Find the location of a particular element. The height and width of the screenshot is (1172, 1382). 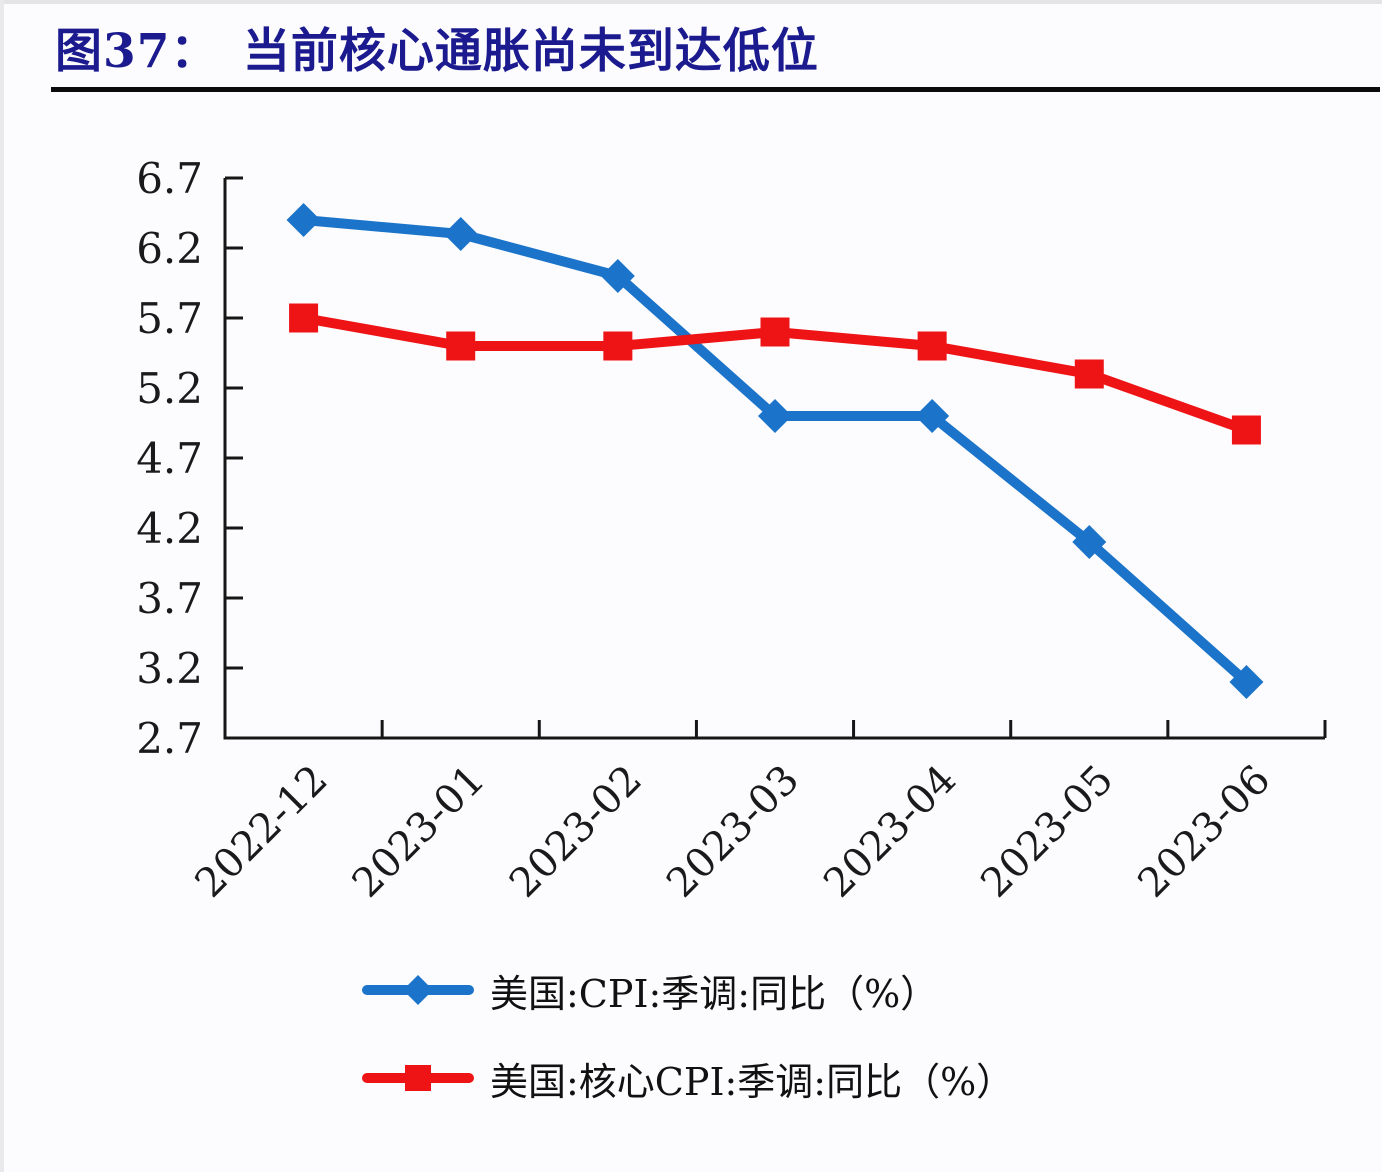

title-divider-rule is located at coordinates (715, 89).